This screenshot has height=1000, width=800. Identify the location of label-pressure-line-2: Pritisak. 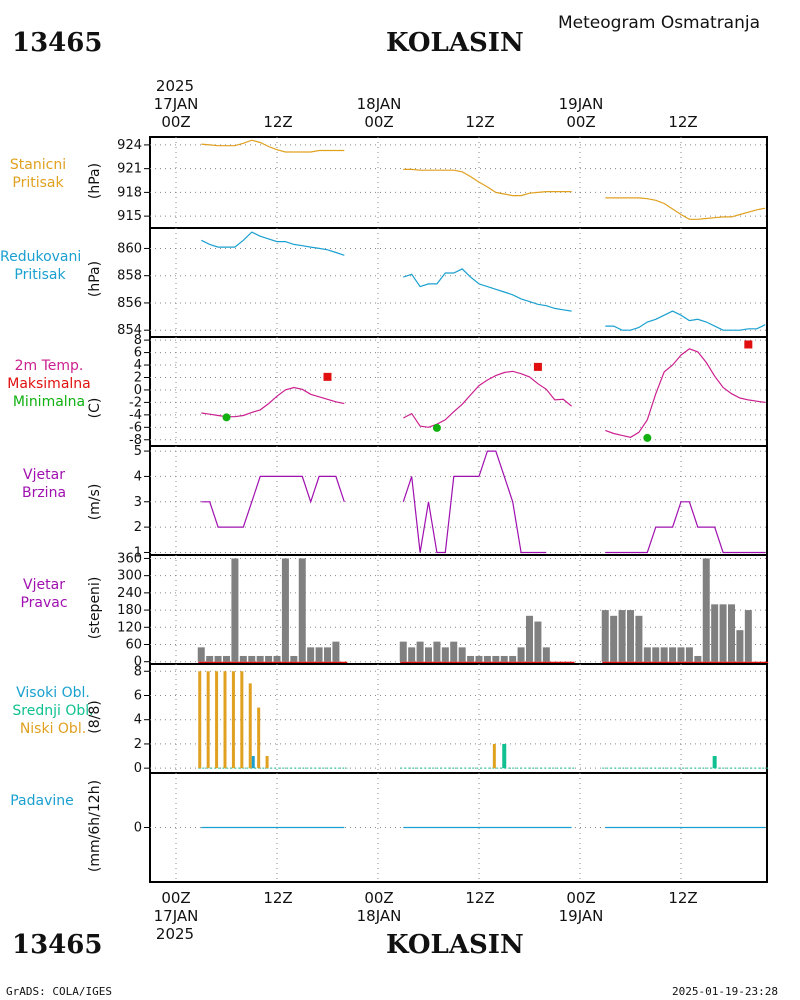
(38, 183).